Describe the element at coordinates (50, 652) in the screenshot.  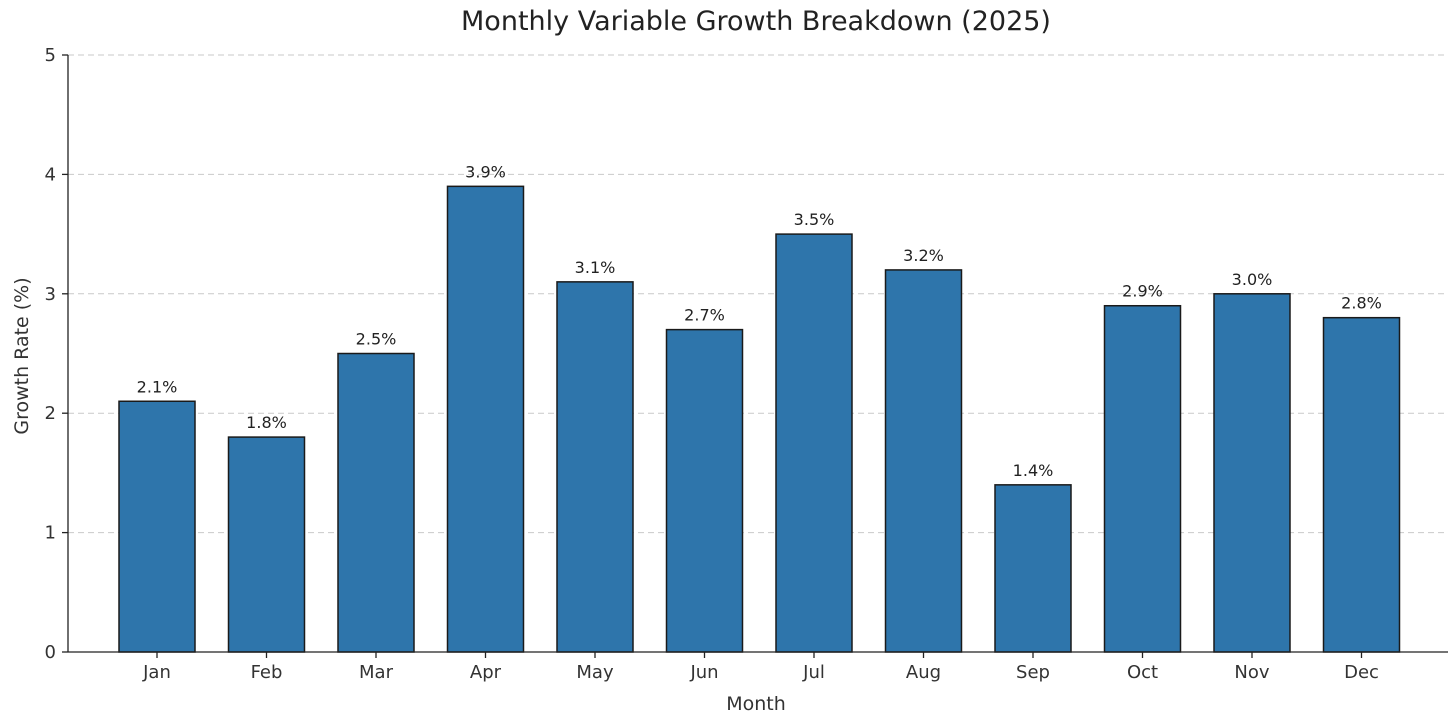
I see `y-tick-label: 0` at that location.